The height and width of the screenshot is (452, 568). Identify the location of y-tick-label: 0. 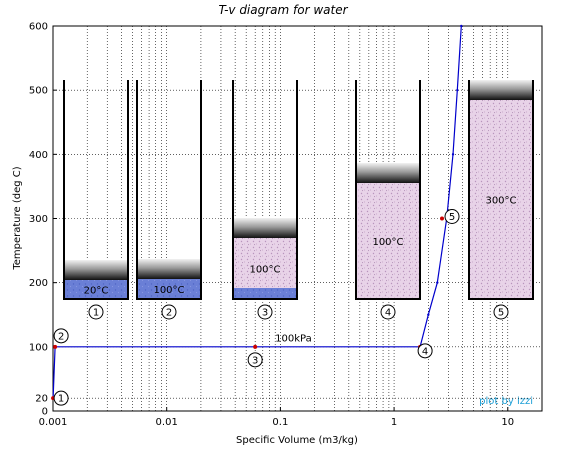
(45, 412).